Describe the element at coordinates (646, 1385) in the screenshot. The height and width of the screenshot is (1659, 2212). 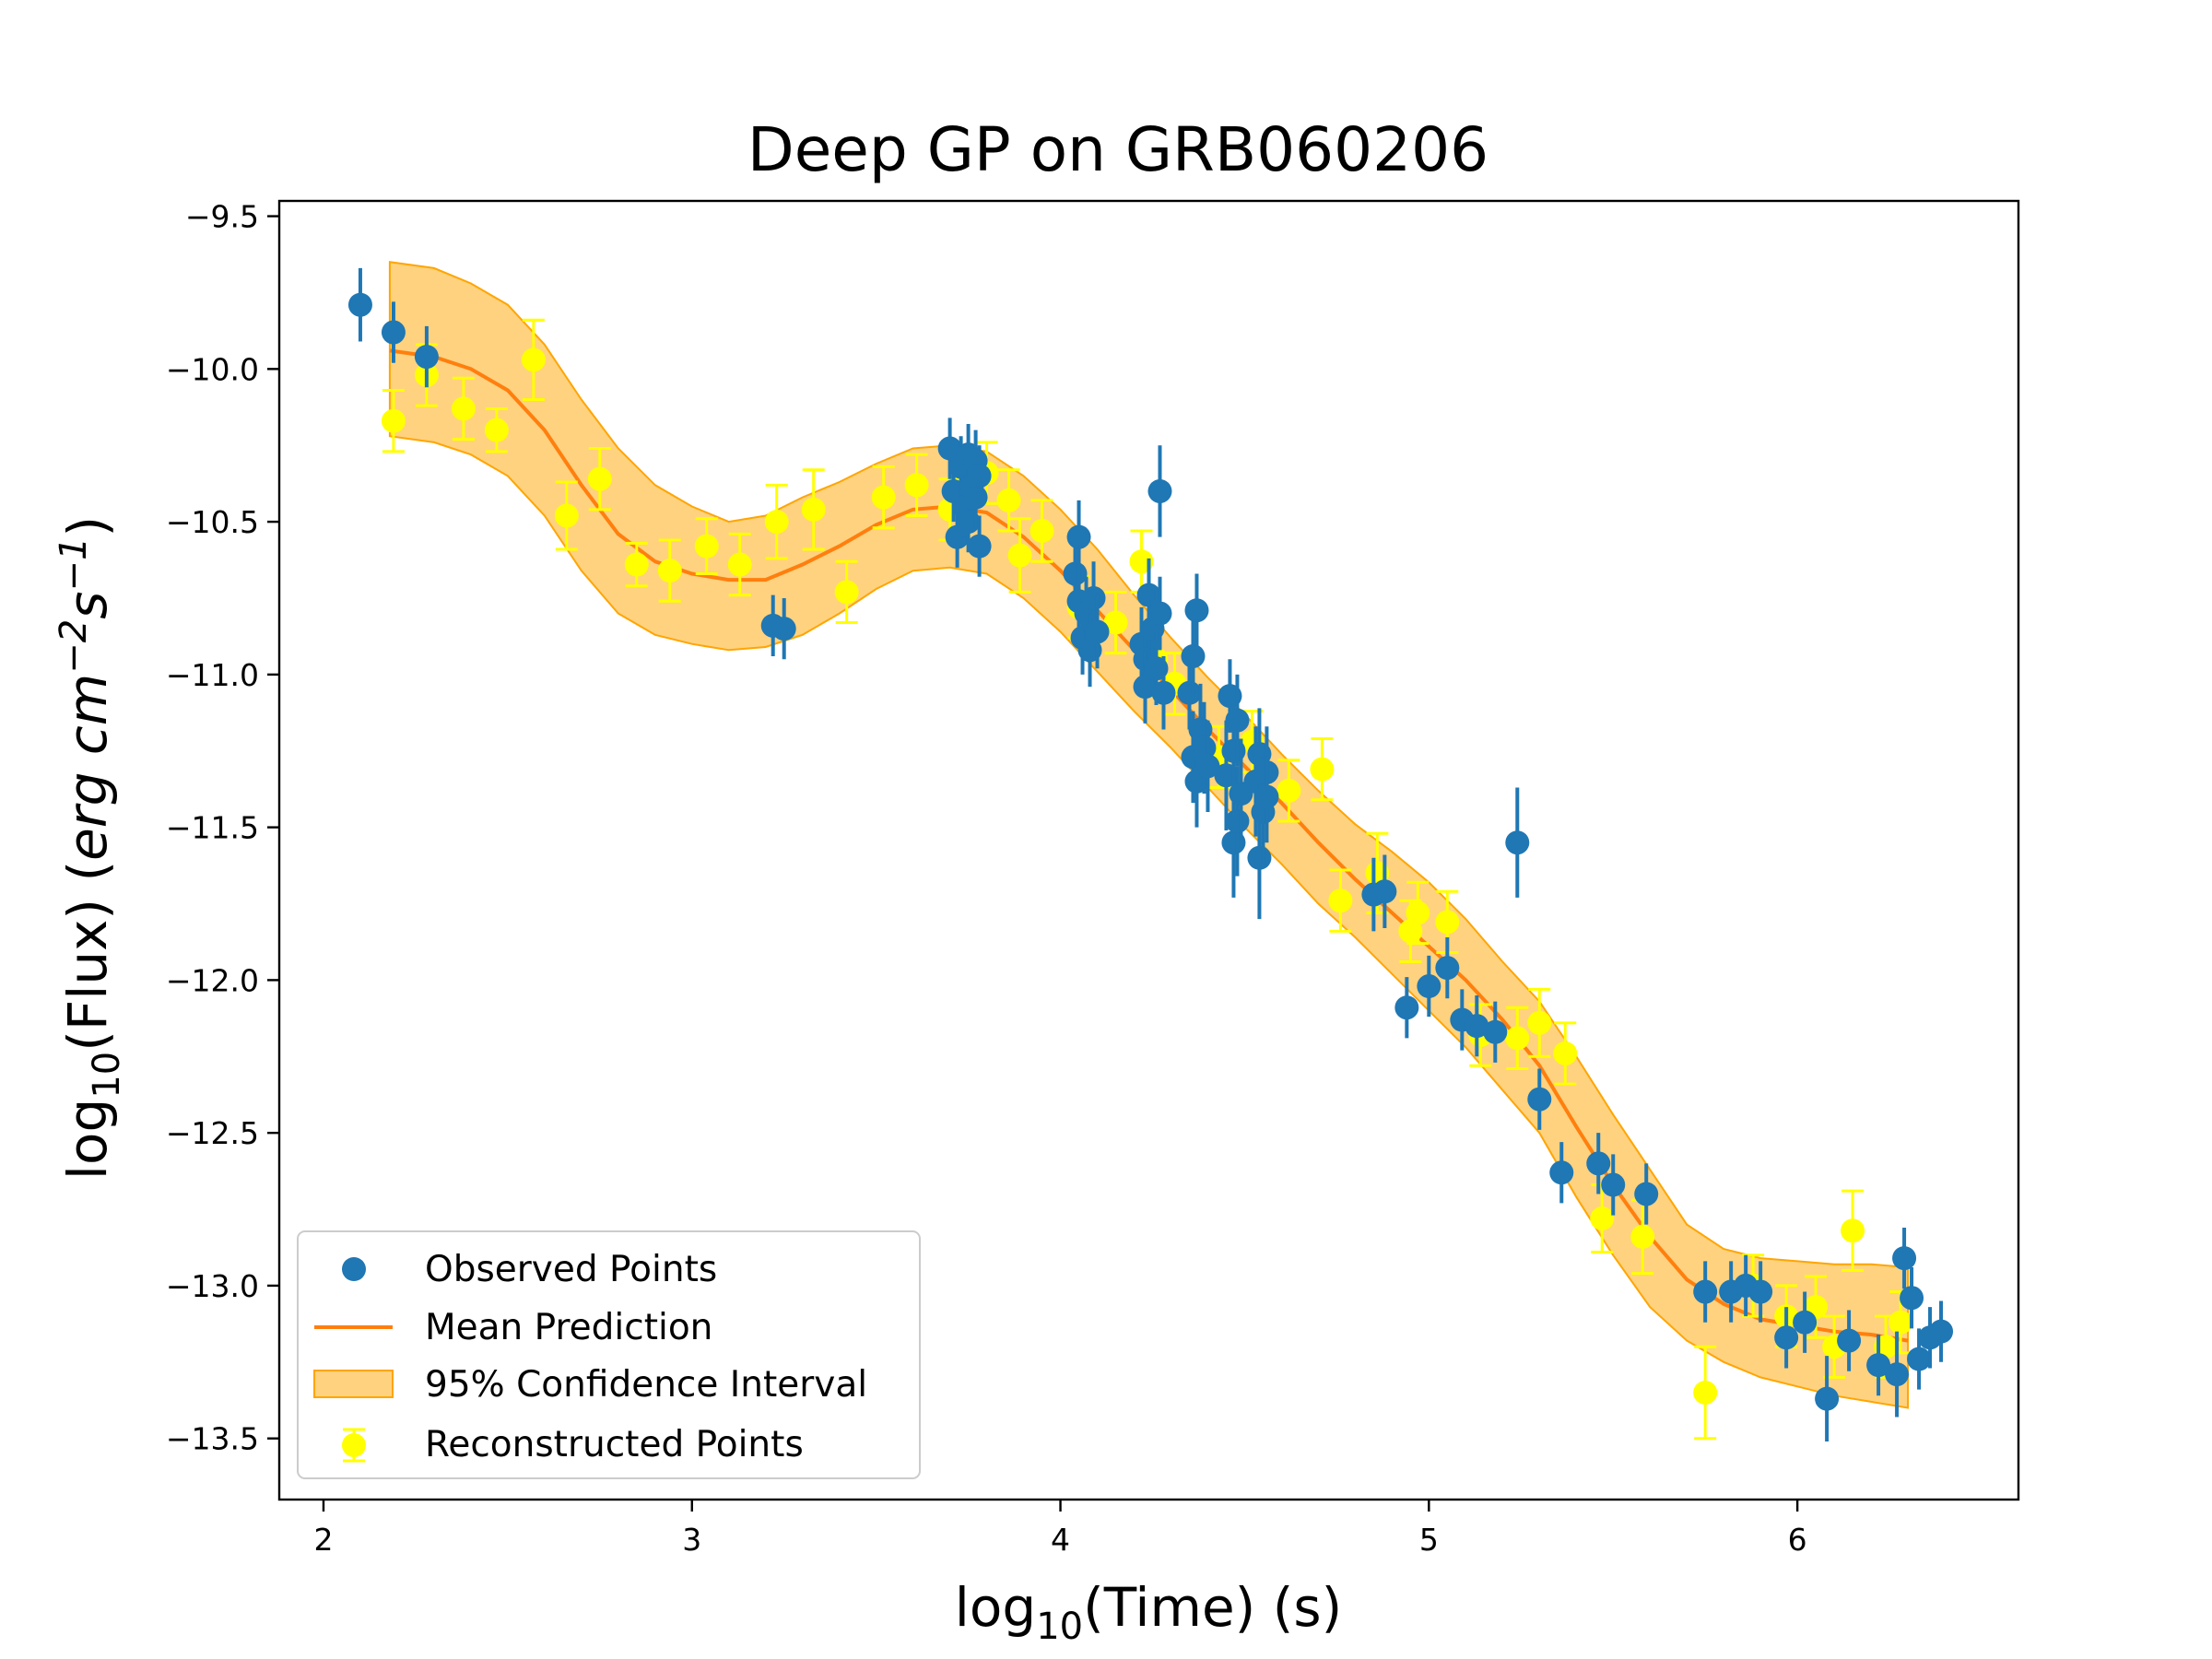
I see `legend-ci-label: 95% Confidence Interval` at that location.